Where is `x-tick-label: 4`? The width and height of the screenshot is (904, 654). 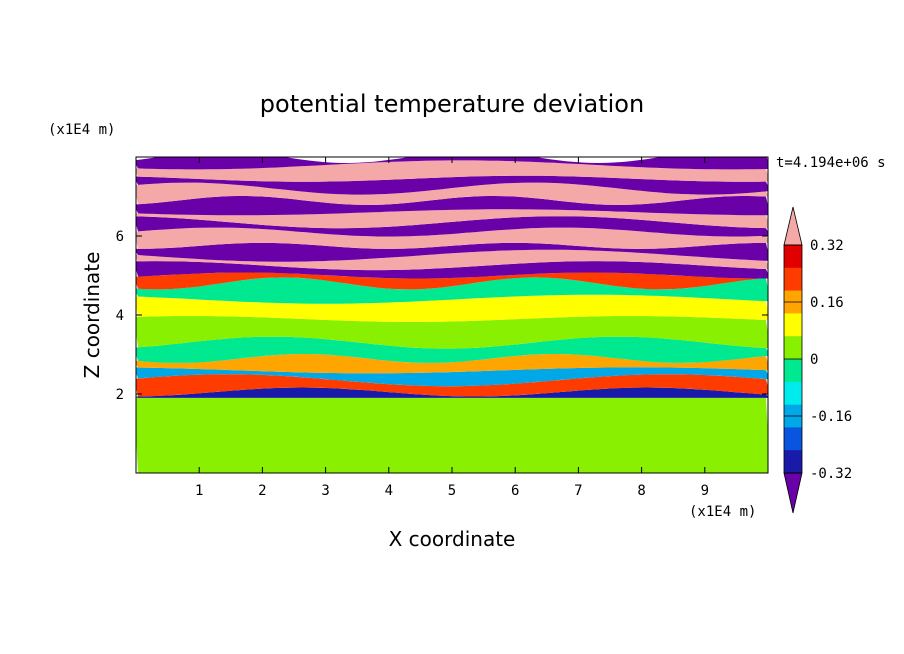
x-tick-label: 4 is located at coordinates (389, 491).